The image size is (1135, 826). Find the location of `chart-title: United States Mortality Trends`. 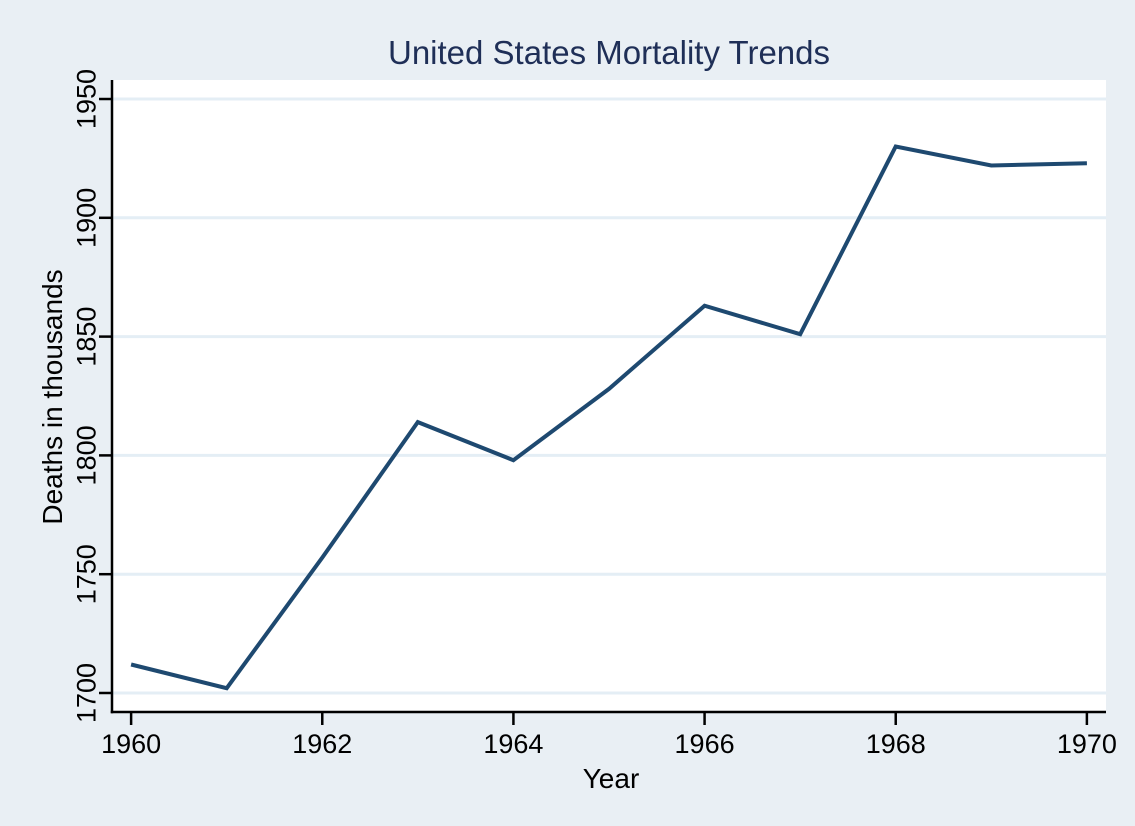

chart-title: United States Mortality Trends is located at coordinates (609, 52).